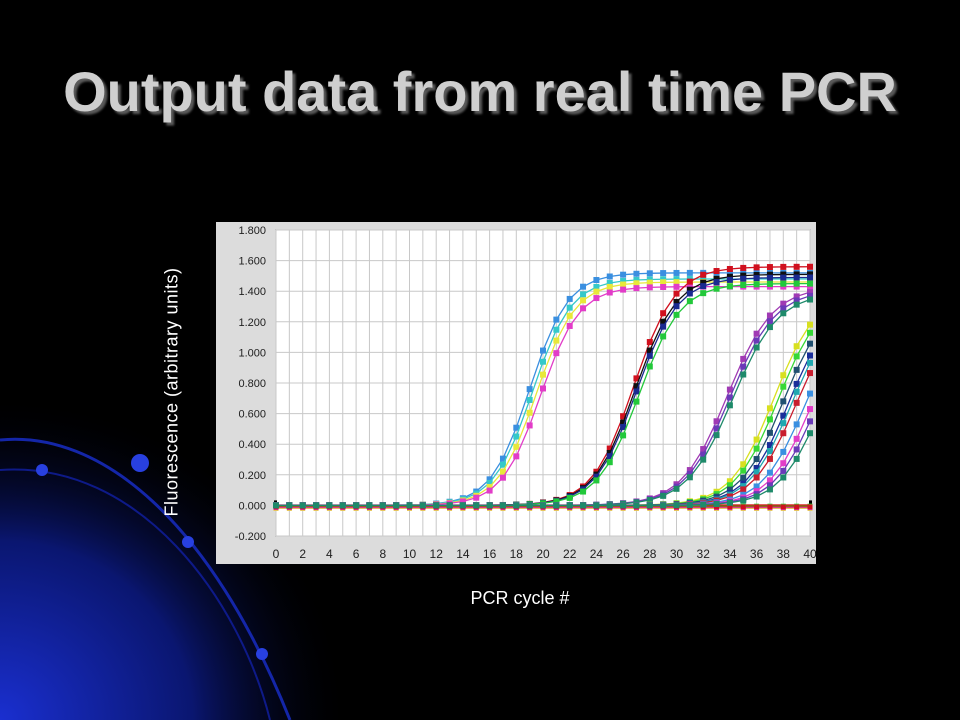 This screenshot has height=720, width=960. I want to click on slide-title: Output data from real time PCR, so click(480, 91).